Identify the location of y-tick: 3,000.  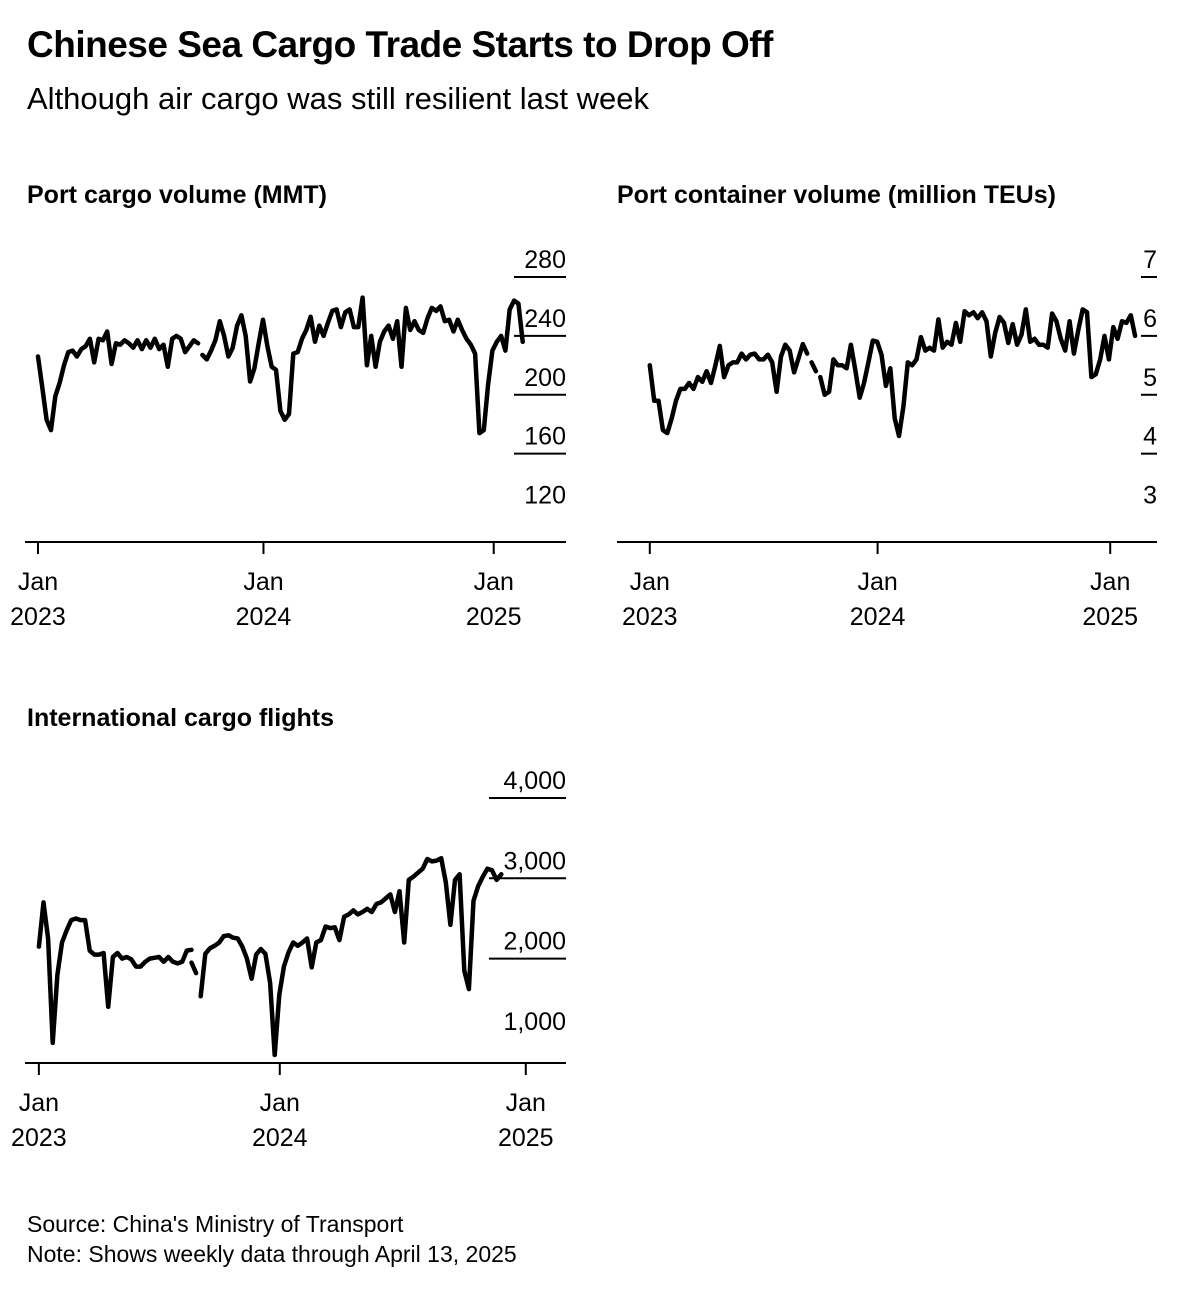
(527, 863).